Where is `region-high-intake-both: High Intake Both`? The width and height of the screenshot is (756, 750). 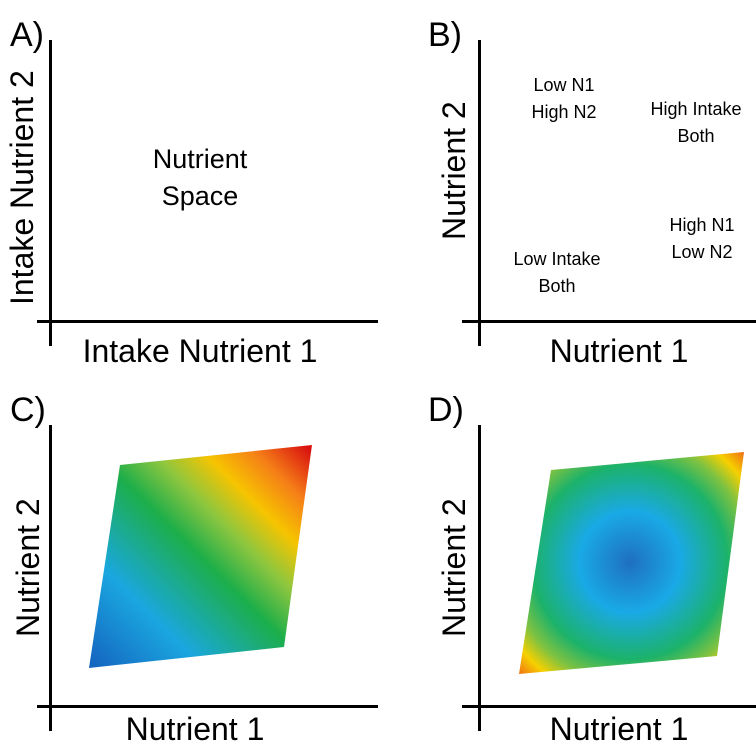
region-high-intake-both: High Intake Both is located at coordinates (696, 123).